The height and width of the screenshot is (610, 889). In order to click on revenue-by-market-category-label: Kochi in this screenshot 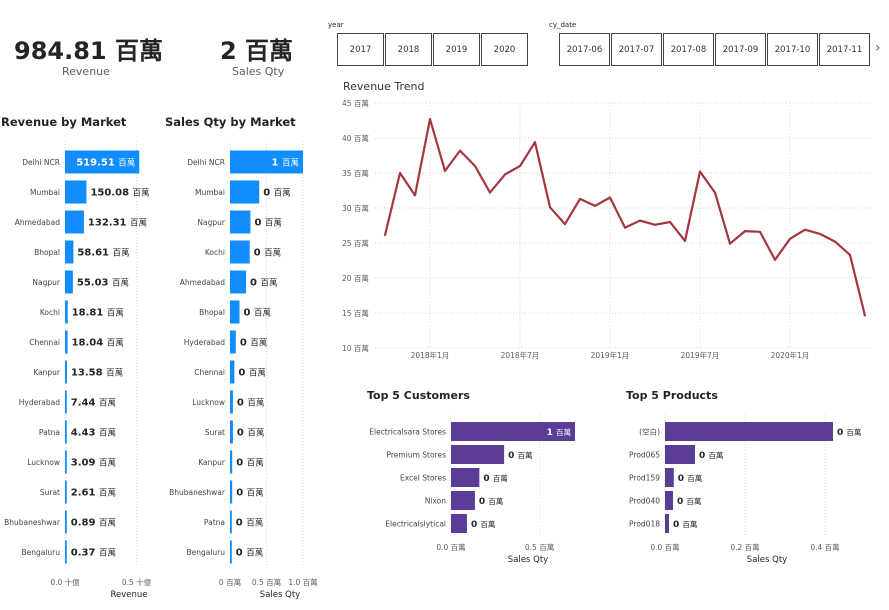, I will do `click(50, 312)`.